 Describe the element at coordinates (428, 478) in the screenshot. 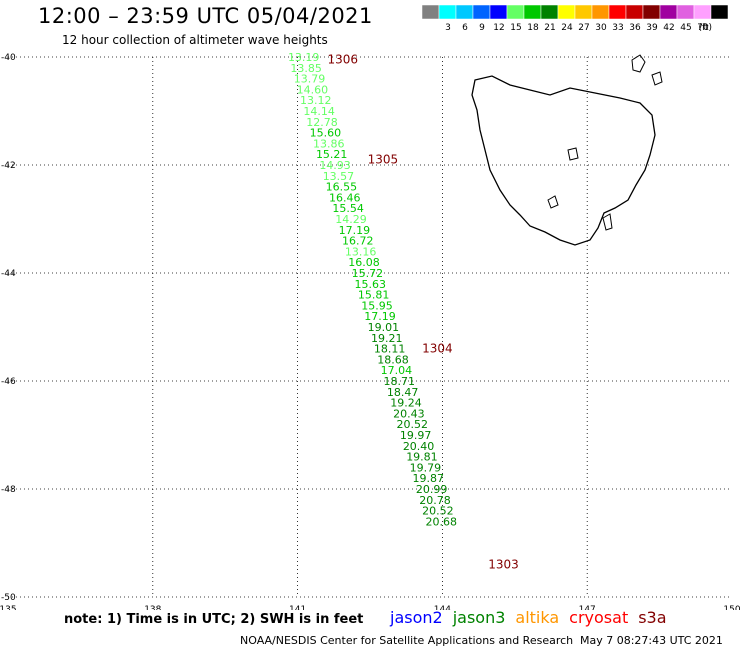

I see `swh-value: 19.87` at that location.